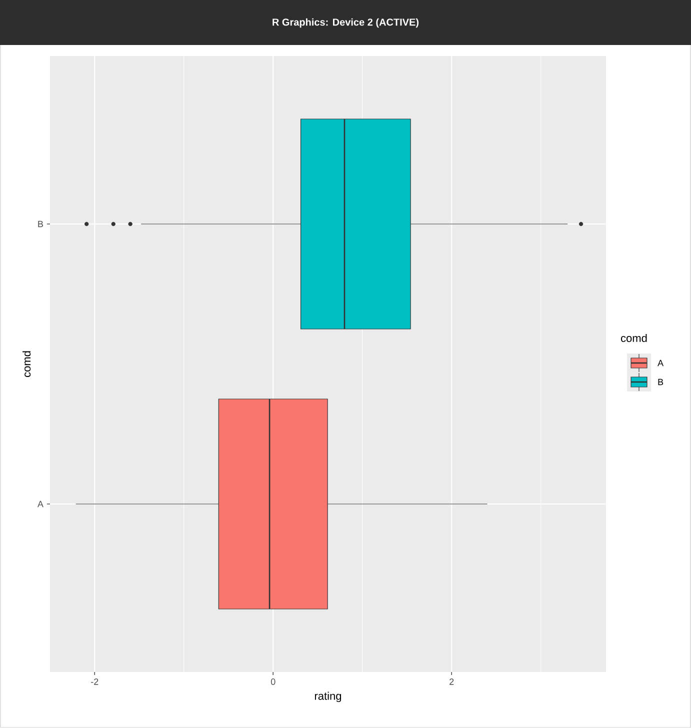 This screenshot has width=691, height=728. Describe the element at coordinates (661, 382) in the screenshot. I see `legend-label: B` at that location.